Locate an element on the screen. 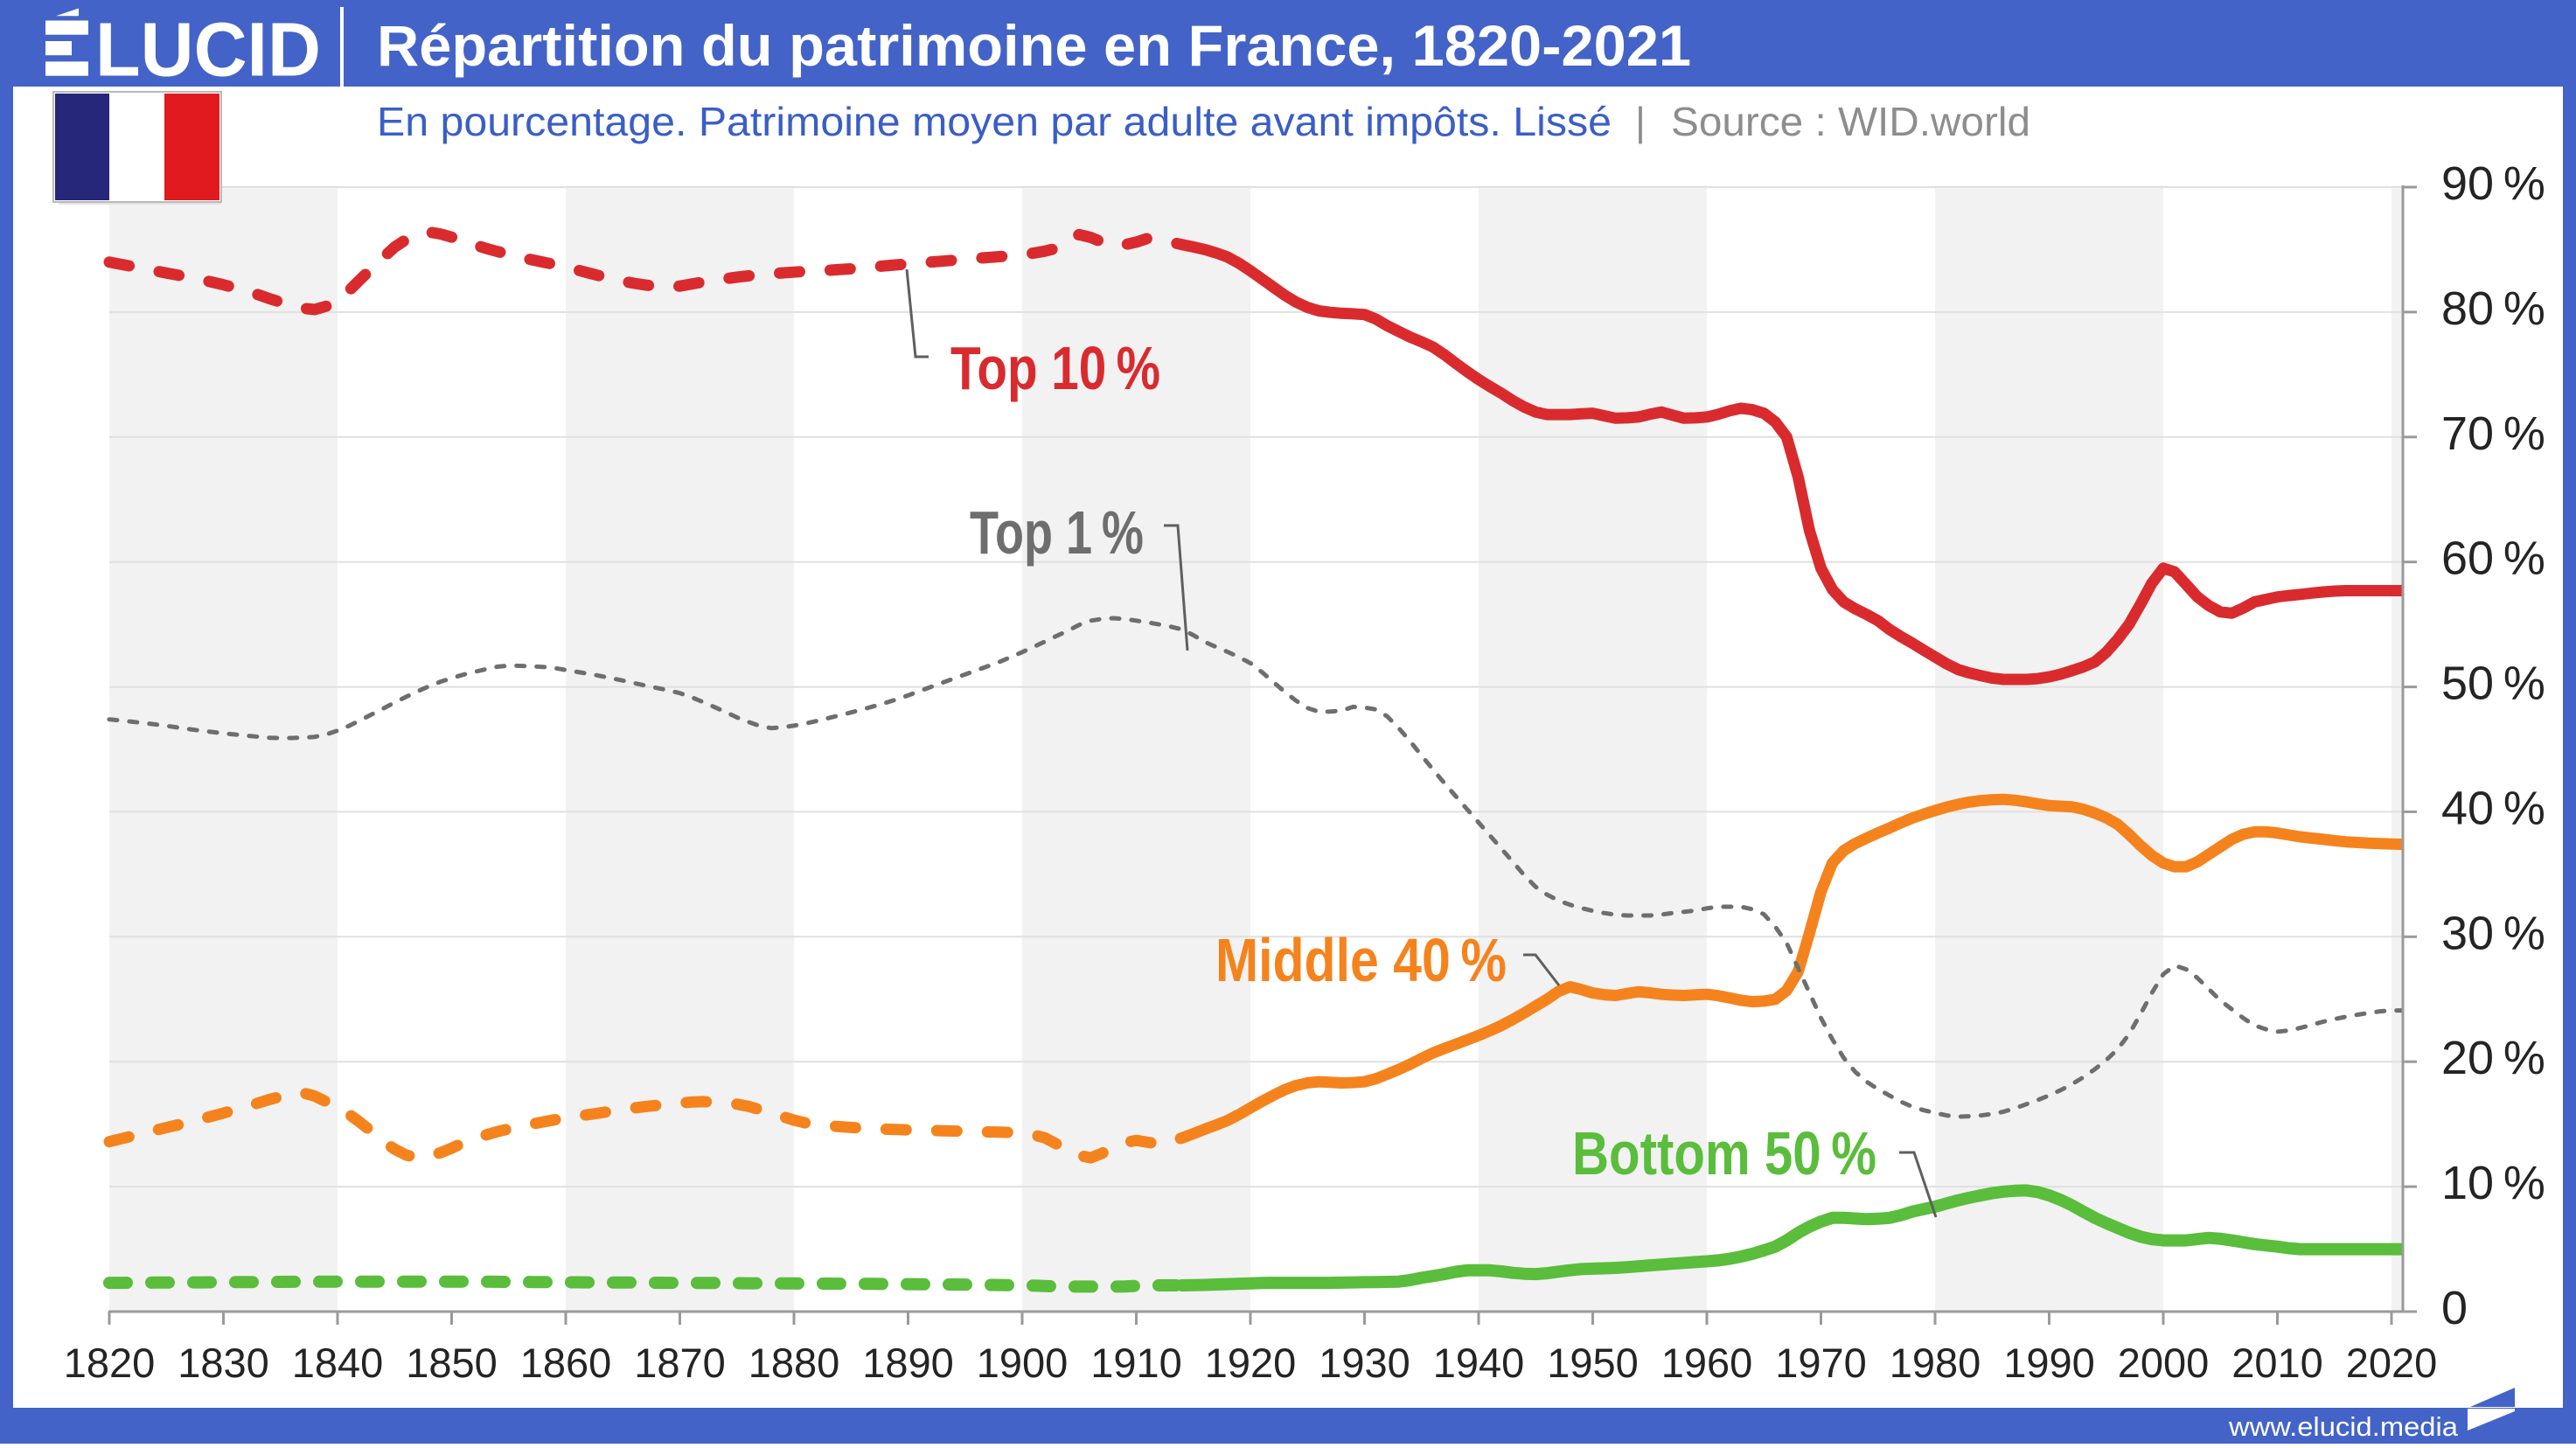  svg-text: 1830 is located at coordinates (223, 1363).